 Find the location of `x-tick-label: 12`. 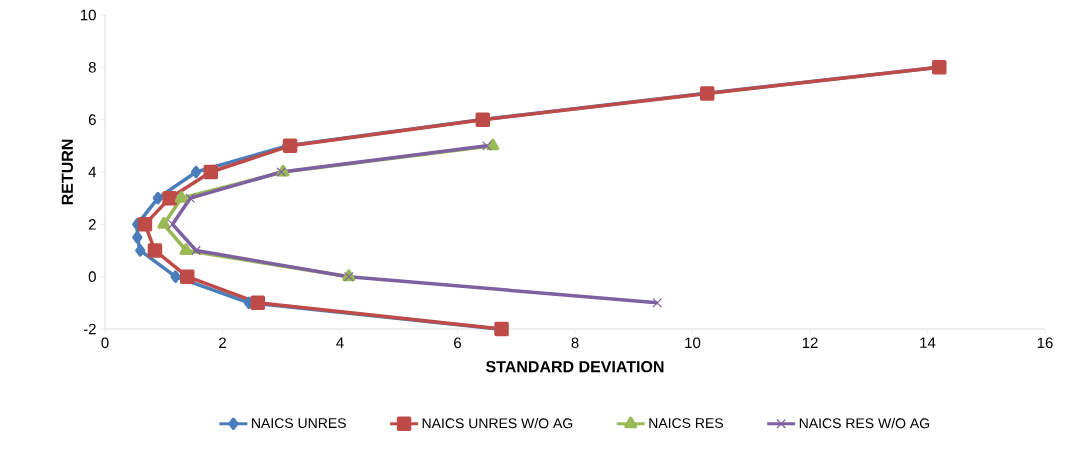

x-tick-label: 12 is located at coordinates (810, 342).